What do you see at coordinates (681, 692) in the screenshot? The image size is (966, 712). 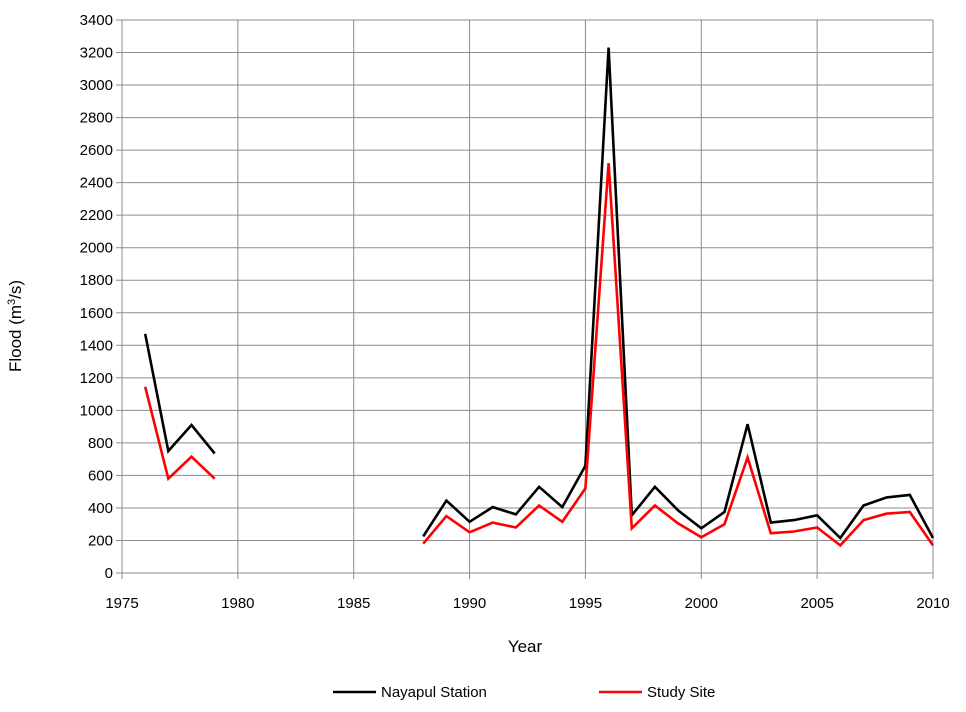 I see `legend-label-study-site: Study Site` at bounding box center [681, 692].